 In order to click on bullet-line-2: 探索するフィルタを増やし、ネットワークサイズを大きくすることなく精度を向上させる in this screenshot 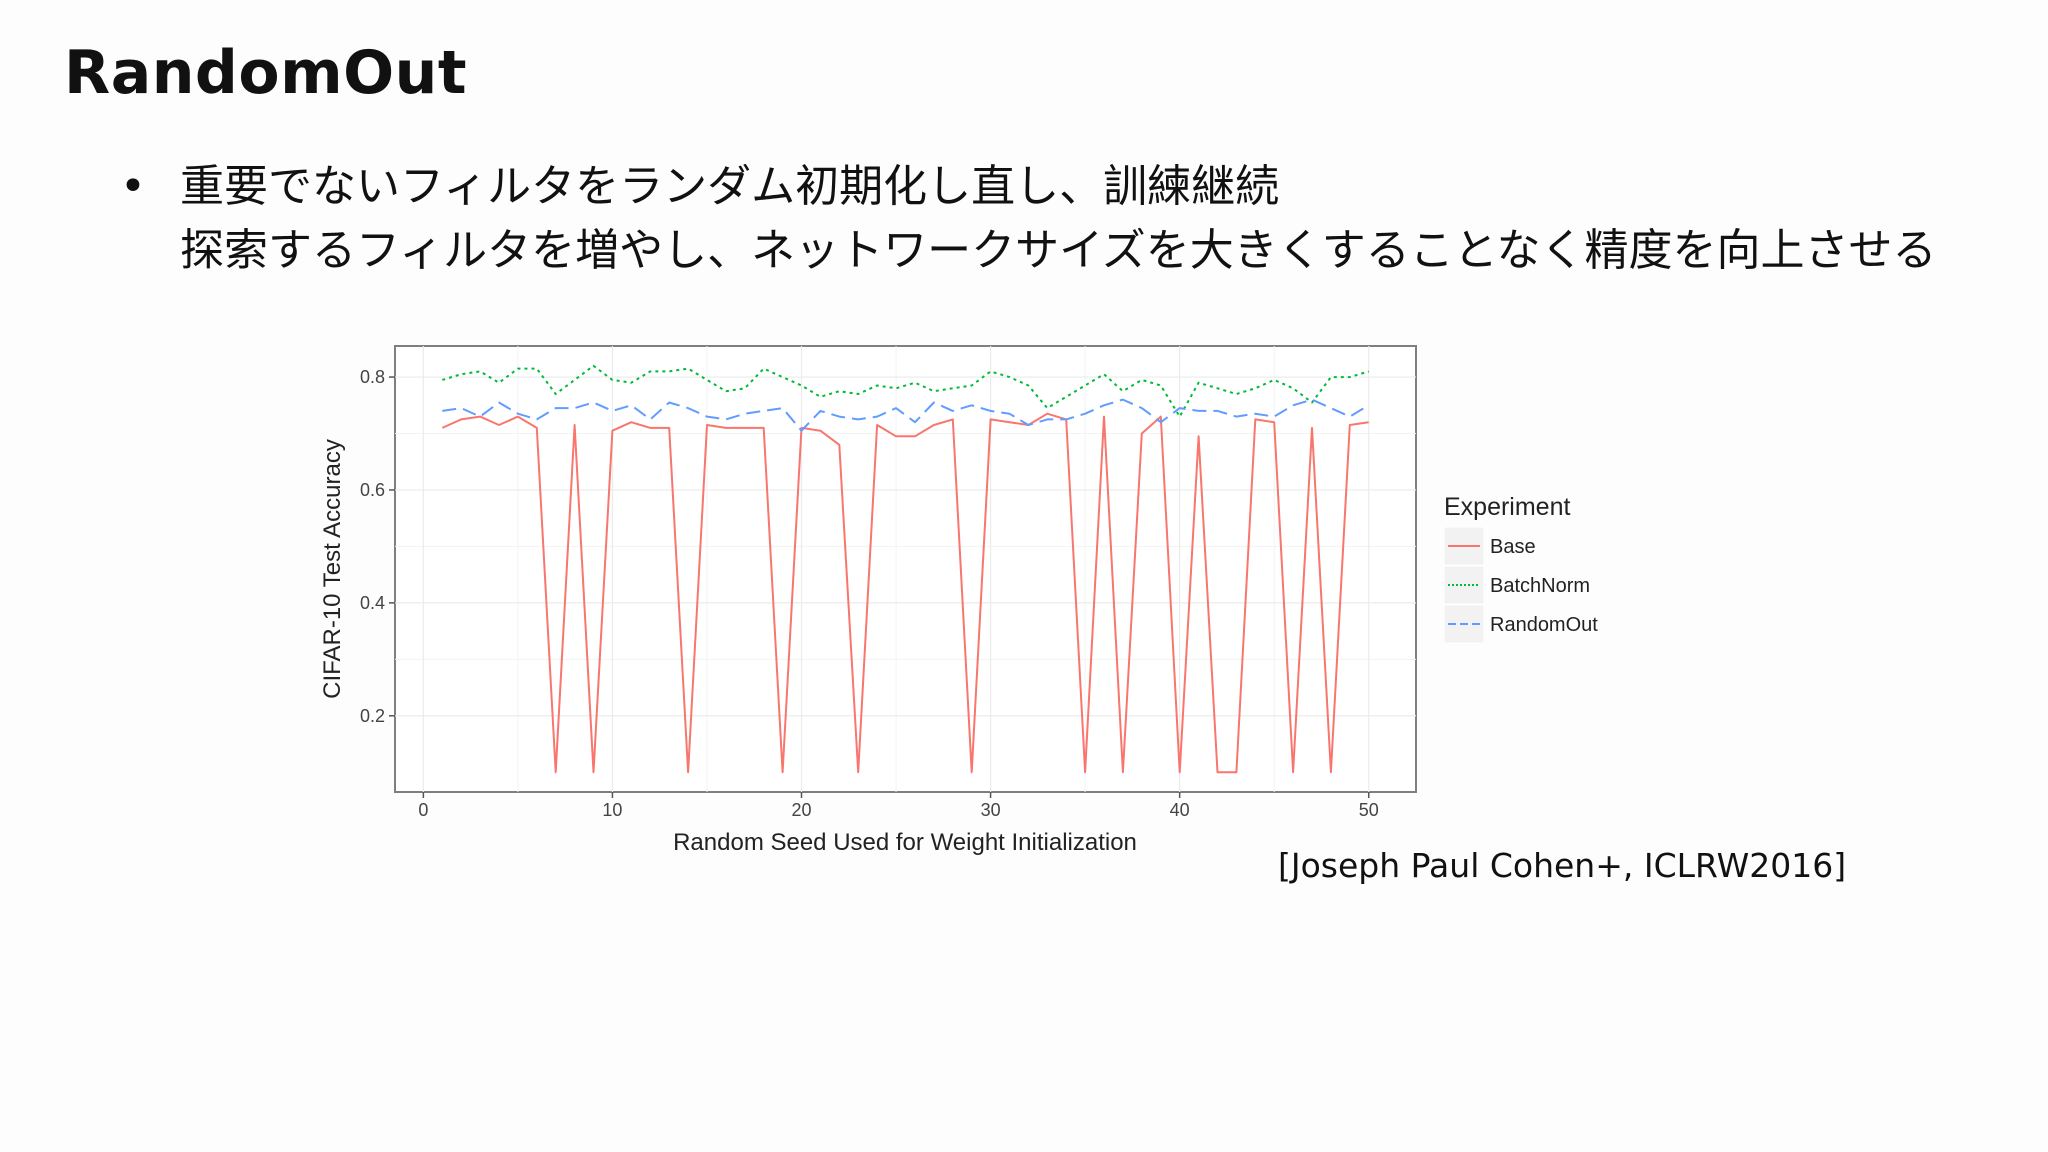, I will do `click(1058, 250)`.